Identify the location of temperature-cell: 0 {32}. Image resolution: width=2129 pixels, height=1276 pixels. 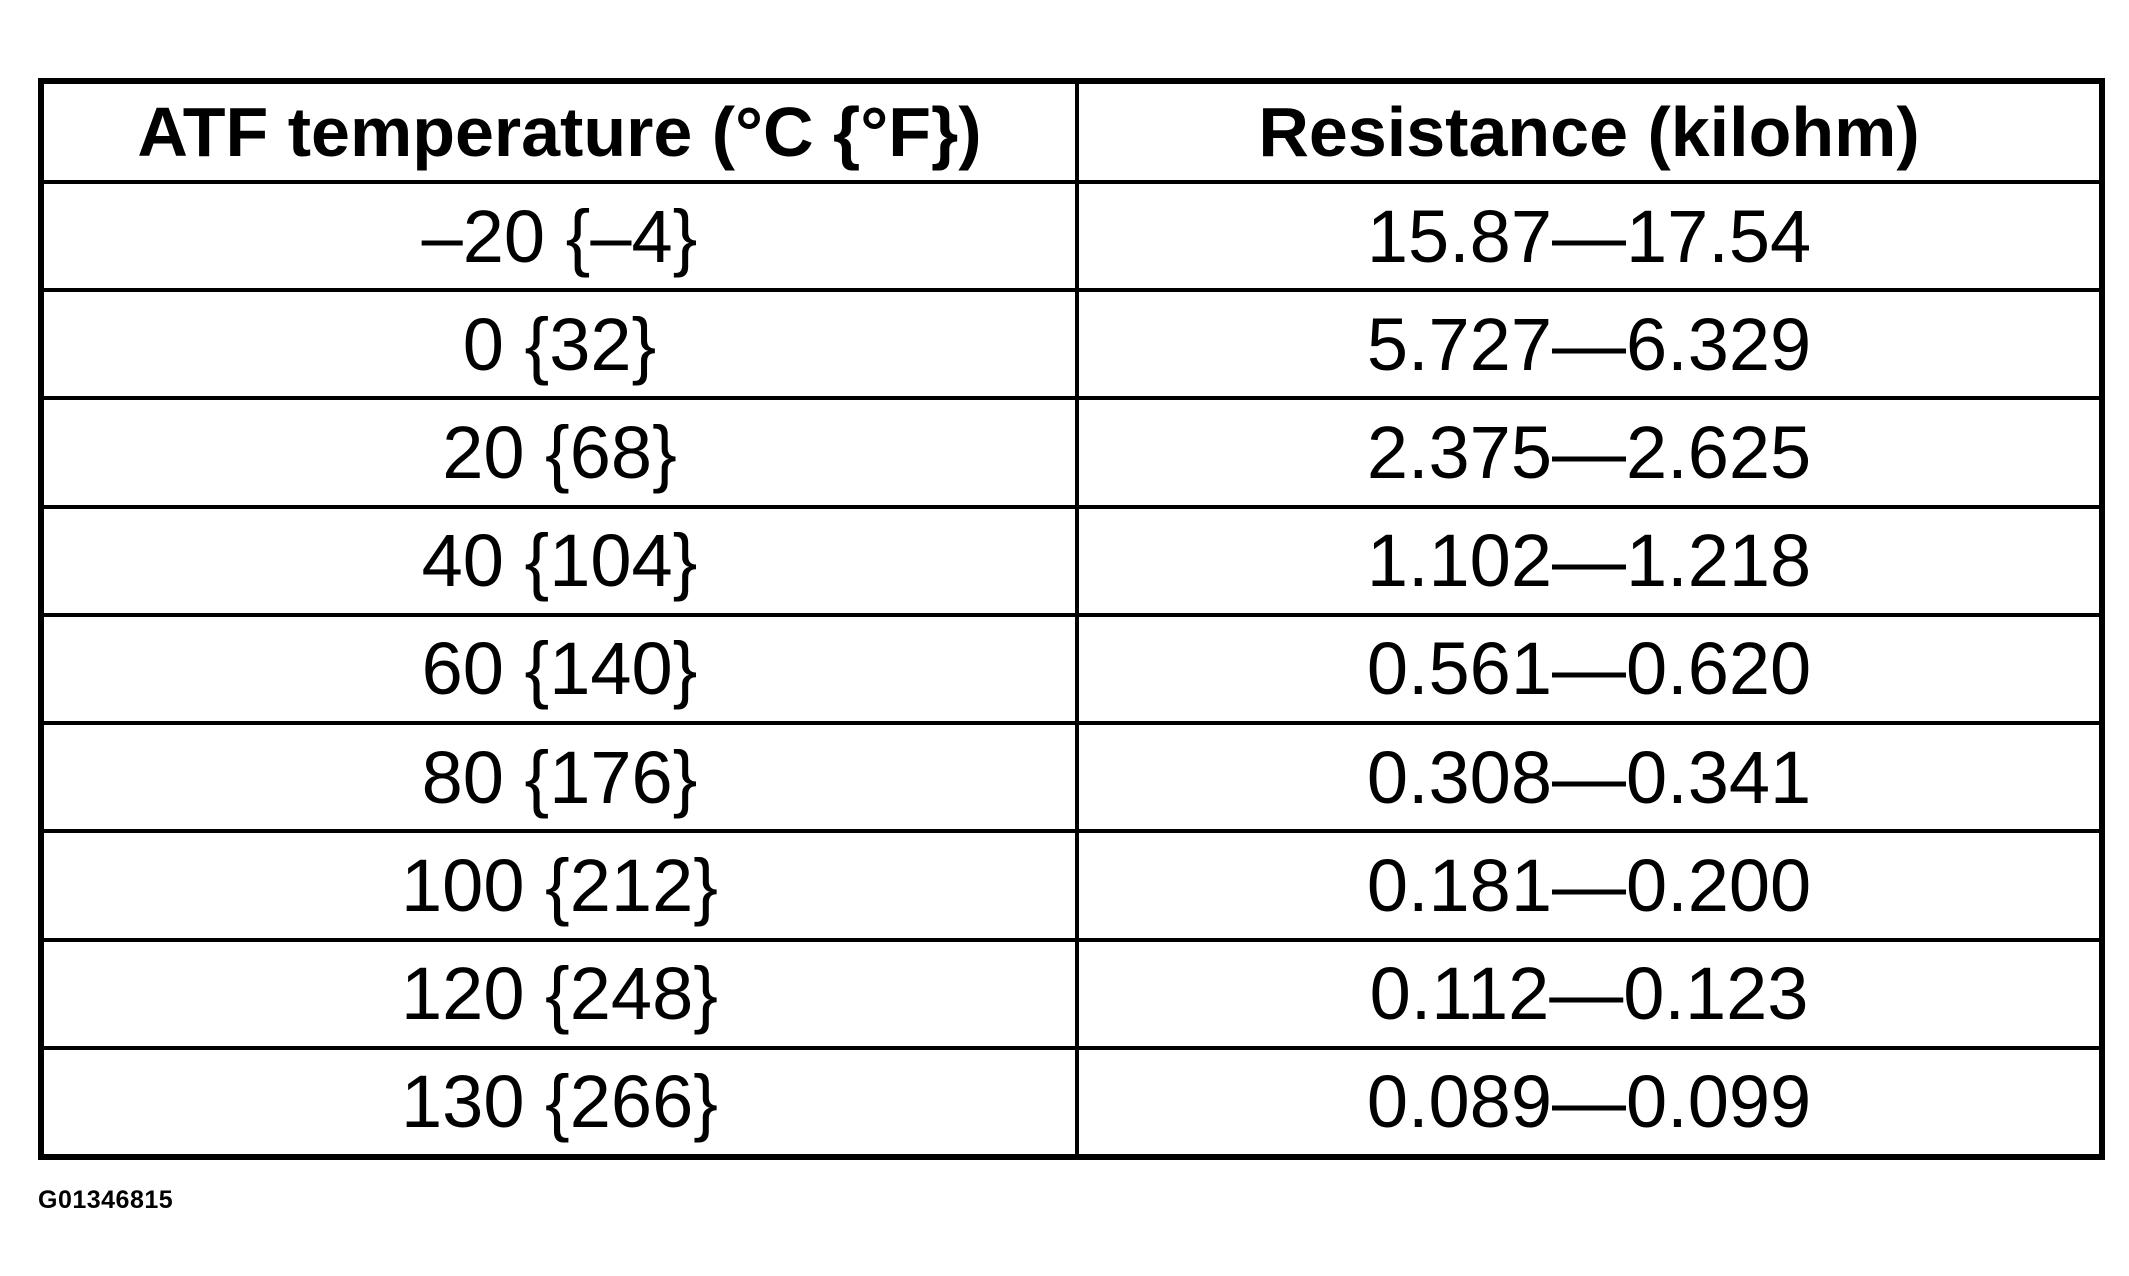
(559, 344).